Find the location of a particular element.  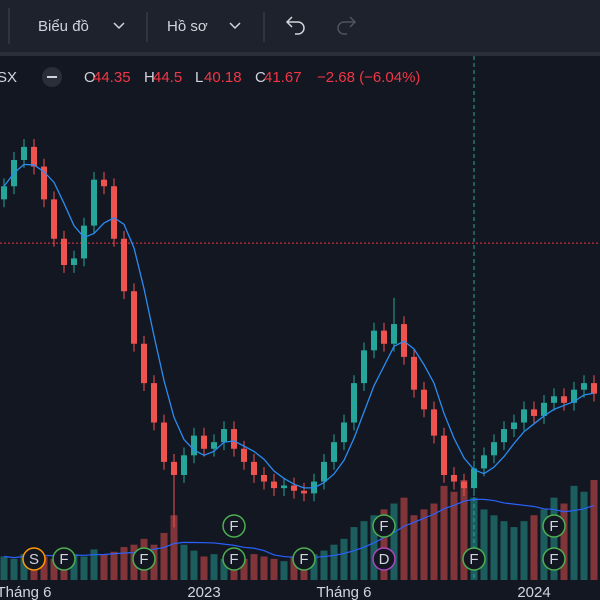

legend-row: O44.35 H44.5 L40.18 C41.67 −2.68 (−6.04%) is located at coordinates (252, 77).